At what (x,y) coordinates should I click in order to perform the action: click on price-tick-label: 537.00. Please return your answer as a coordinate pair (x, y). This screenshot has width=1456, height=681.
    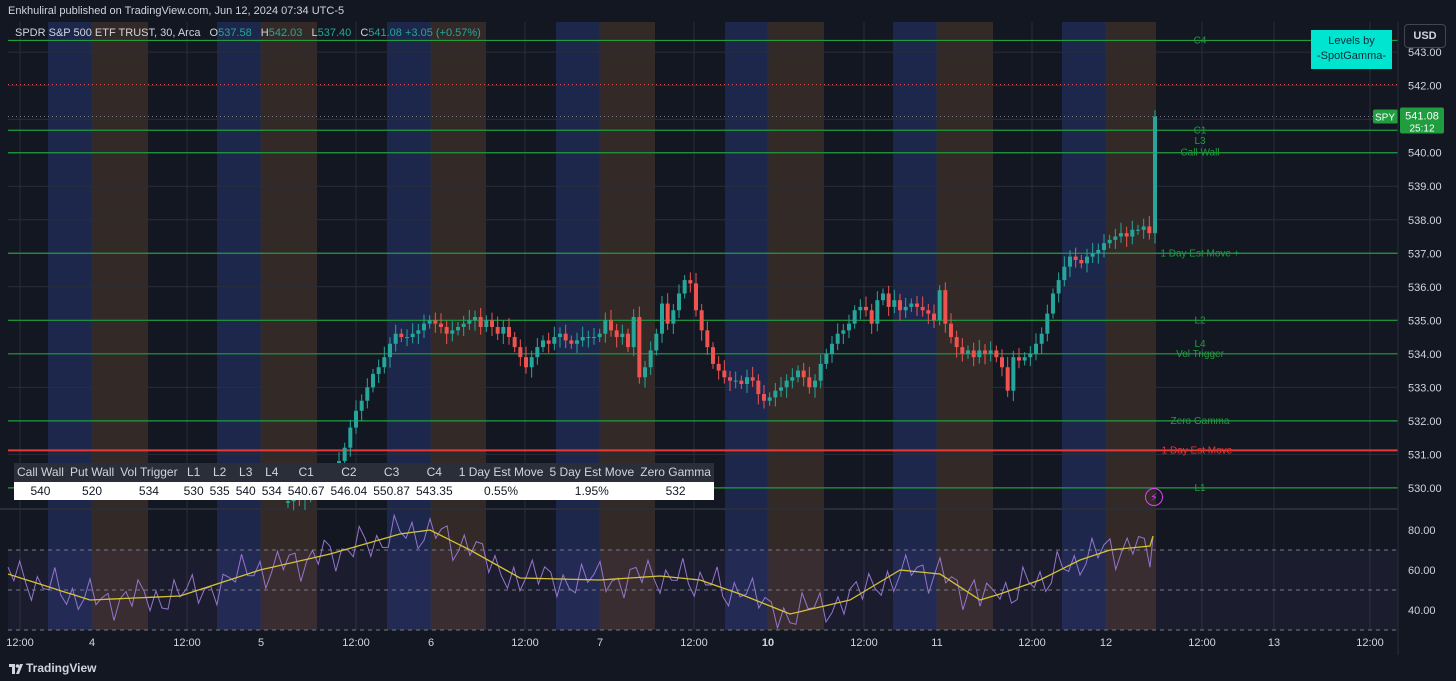
    Looking at the image, I should click on (1425, 254).